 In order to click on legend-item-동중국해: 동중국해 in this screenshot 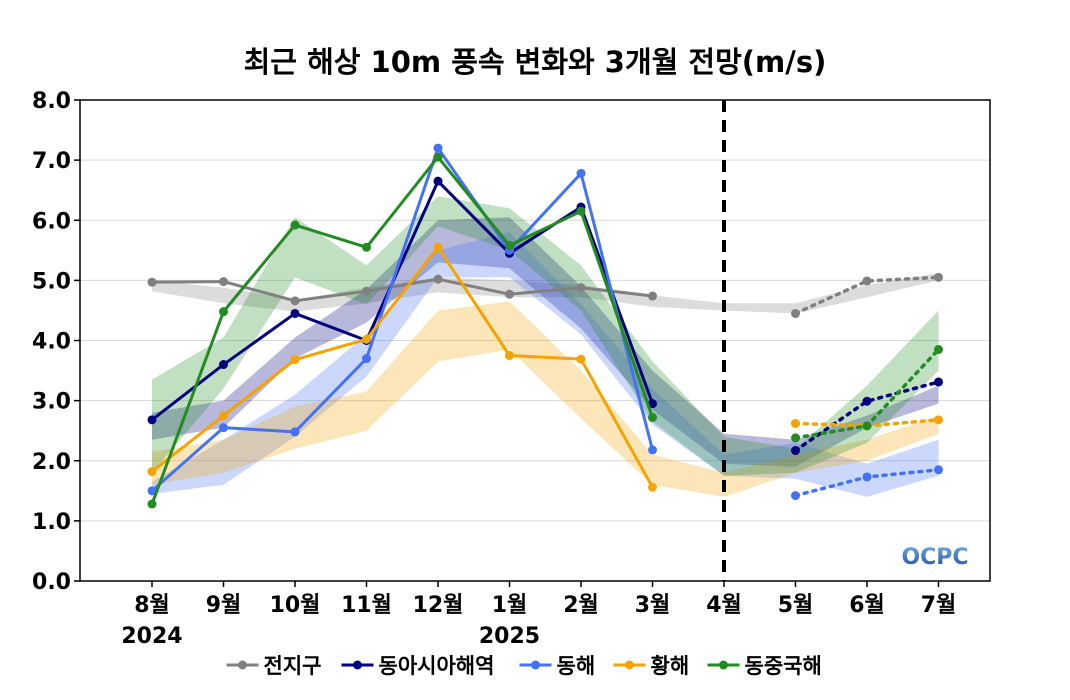, I will do `click(764, 666)`.